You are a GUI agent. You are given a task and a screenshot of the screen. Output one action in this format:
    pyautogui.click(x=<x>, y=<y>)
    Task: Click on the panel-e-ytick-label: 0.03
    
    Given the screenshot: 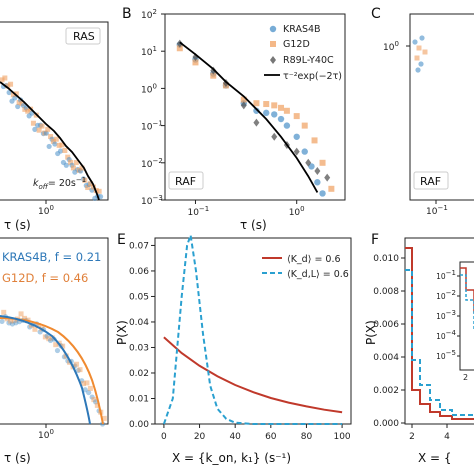 What is the action you would take?
    pyautogui.click(x=139, y=348)
    